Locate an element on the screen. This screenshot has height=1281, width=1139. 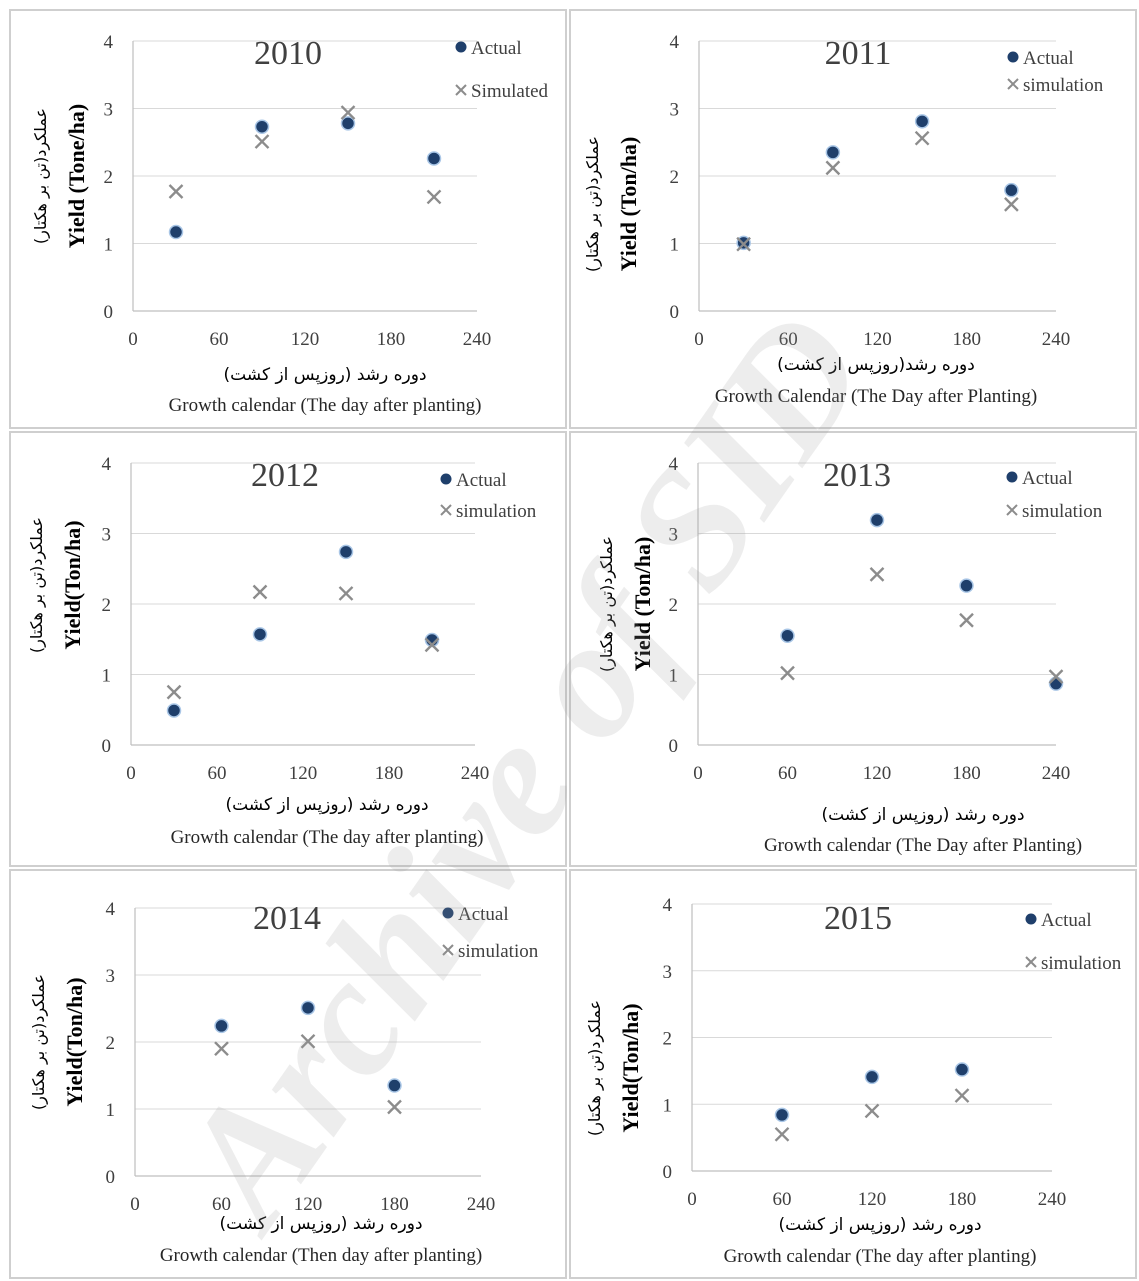
chart-title: 2015 is located at coordinates (858, 918).